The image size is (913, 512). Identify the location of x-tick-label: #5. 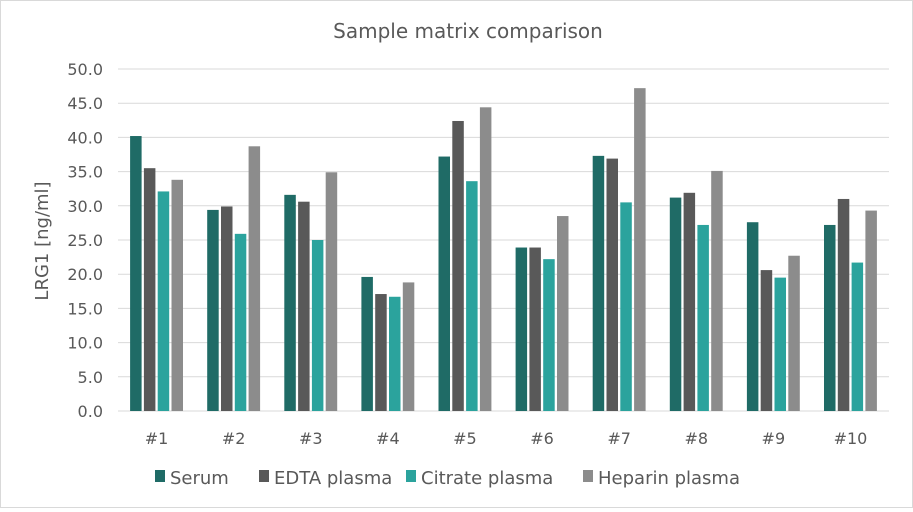
(465, 438).